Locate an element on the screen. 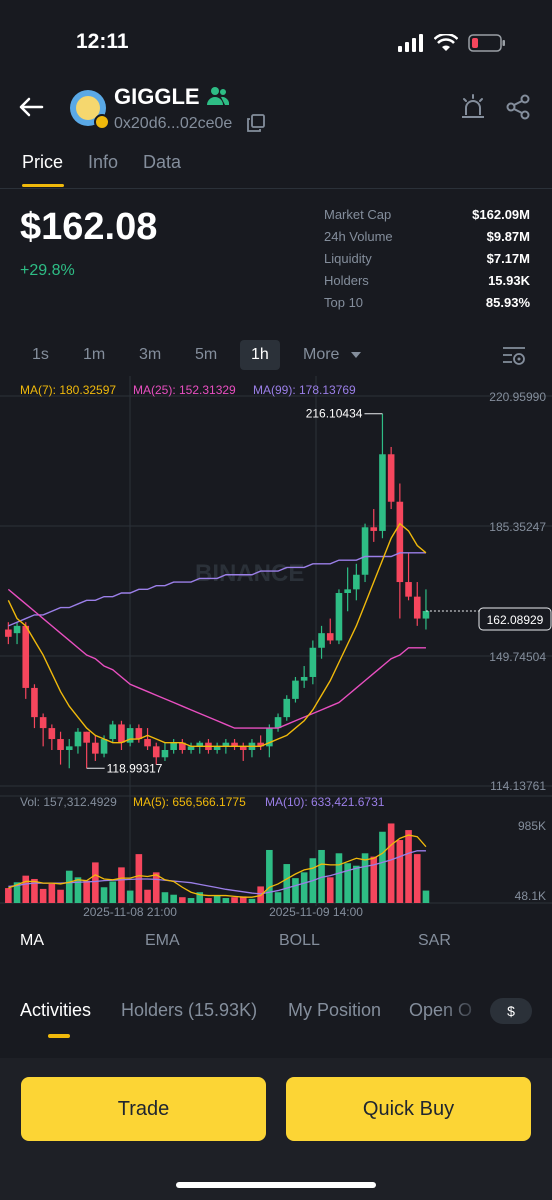 This screenshot has height=1200, width=552. price-tag: 162.08929 is located at coordinates (515, 620).